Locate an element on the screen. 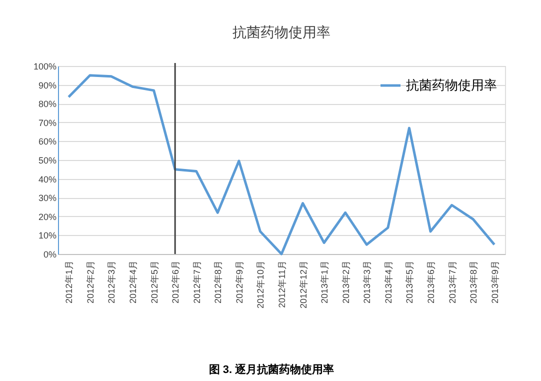 This screenshot has width=541, height=381. x-tick-label: 2013年1月 is located at coordinates (325, 282).